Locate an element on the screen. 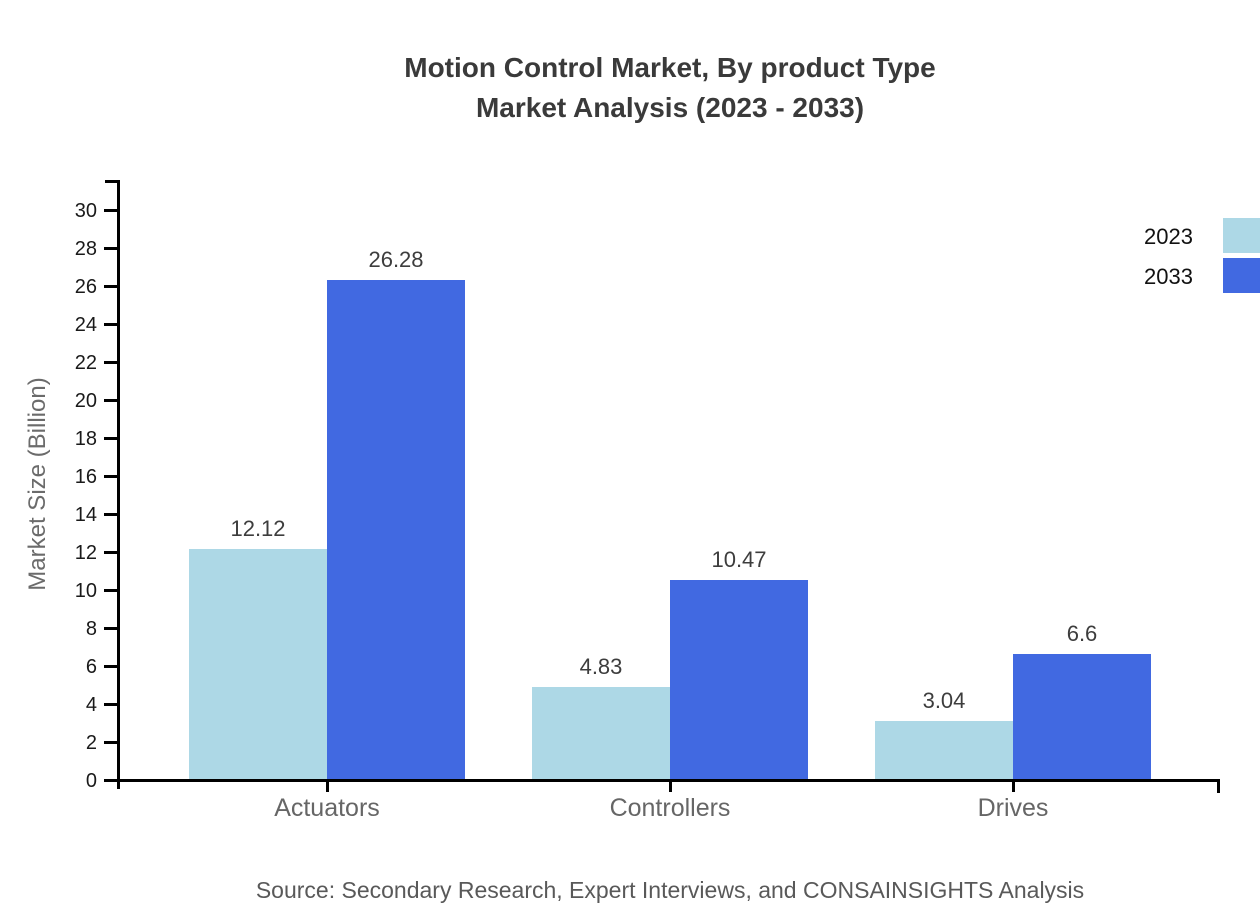 The image size is (1260, 920). y-axis-line is located at coordinates (118, 484).